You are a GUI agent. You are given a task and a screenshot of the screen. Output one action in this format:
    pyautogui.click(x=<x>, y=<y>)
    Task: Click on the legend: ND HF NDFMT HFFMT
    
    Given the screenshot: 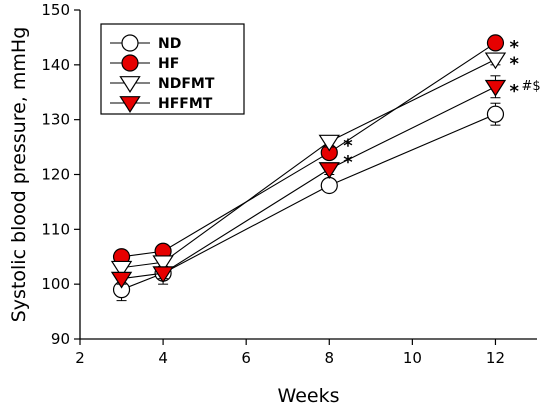 What is the action you would take?
    pyautogui.click(x=172, y=69)
    